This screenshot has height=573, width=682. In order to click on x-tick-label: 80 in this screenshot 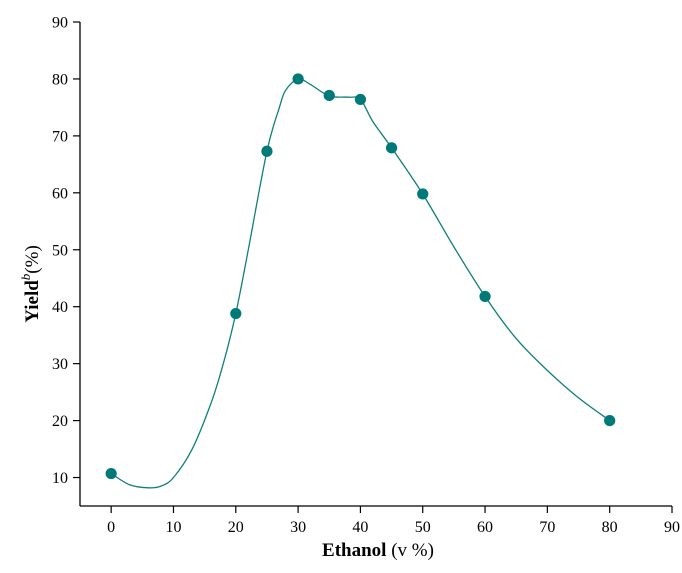, I will do `click(610, 527)`.